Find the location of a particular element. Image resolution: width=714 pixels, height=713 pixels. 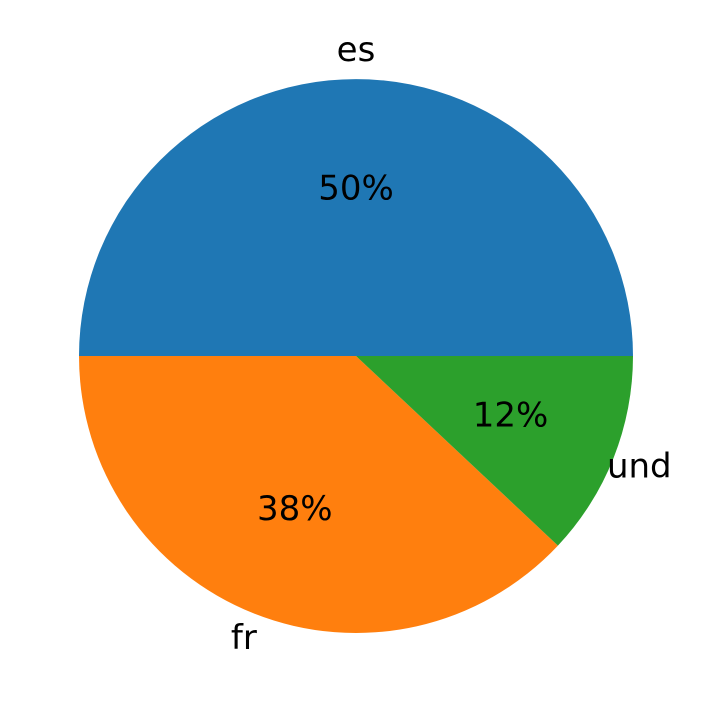

slice-label: fr is located at coordinates (244, 638).